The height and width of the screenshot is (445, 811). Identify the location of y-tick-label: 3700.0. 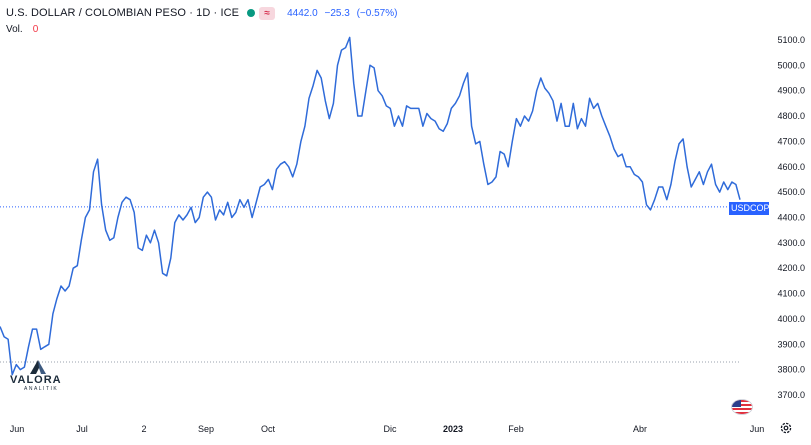
(791, 395).